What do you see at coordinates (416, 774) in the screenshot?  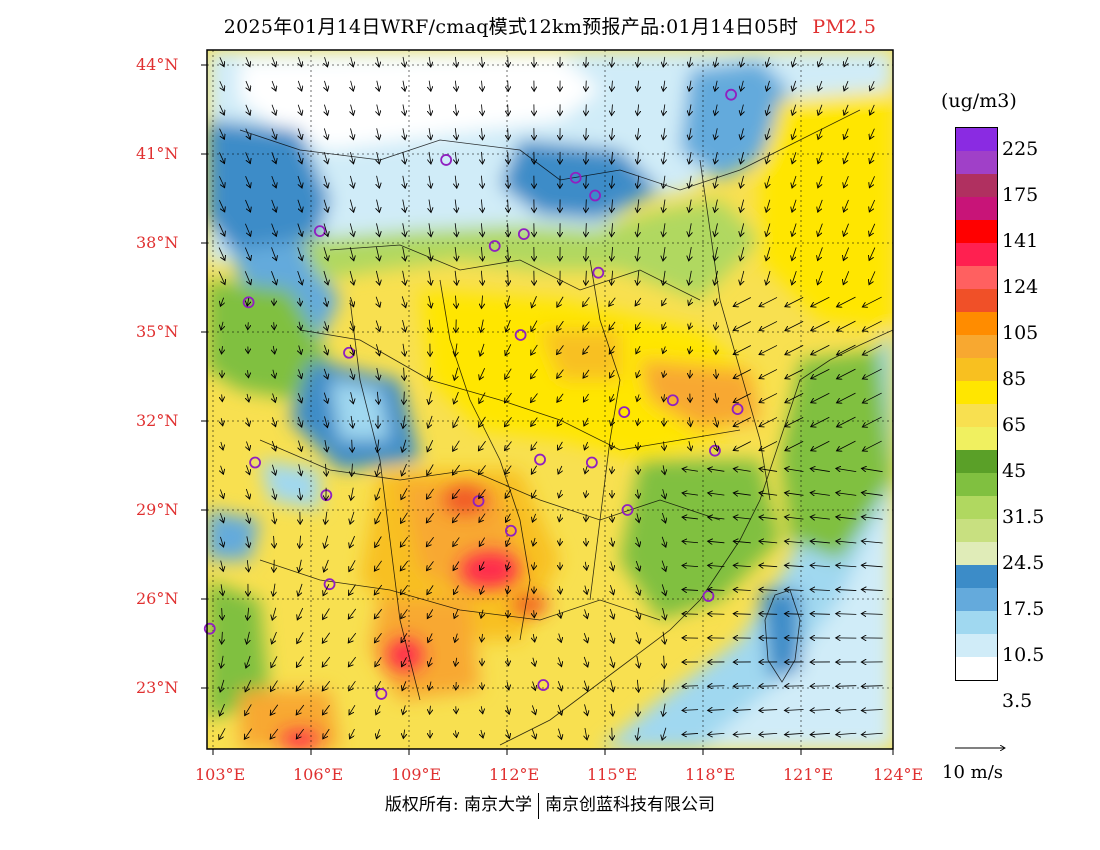 I see `lon-label-109: 109°E` at bounding box center [416, 774].